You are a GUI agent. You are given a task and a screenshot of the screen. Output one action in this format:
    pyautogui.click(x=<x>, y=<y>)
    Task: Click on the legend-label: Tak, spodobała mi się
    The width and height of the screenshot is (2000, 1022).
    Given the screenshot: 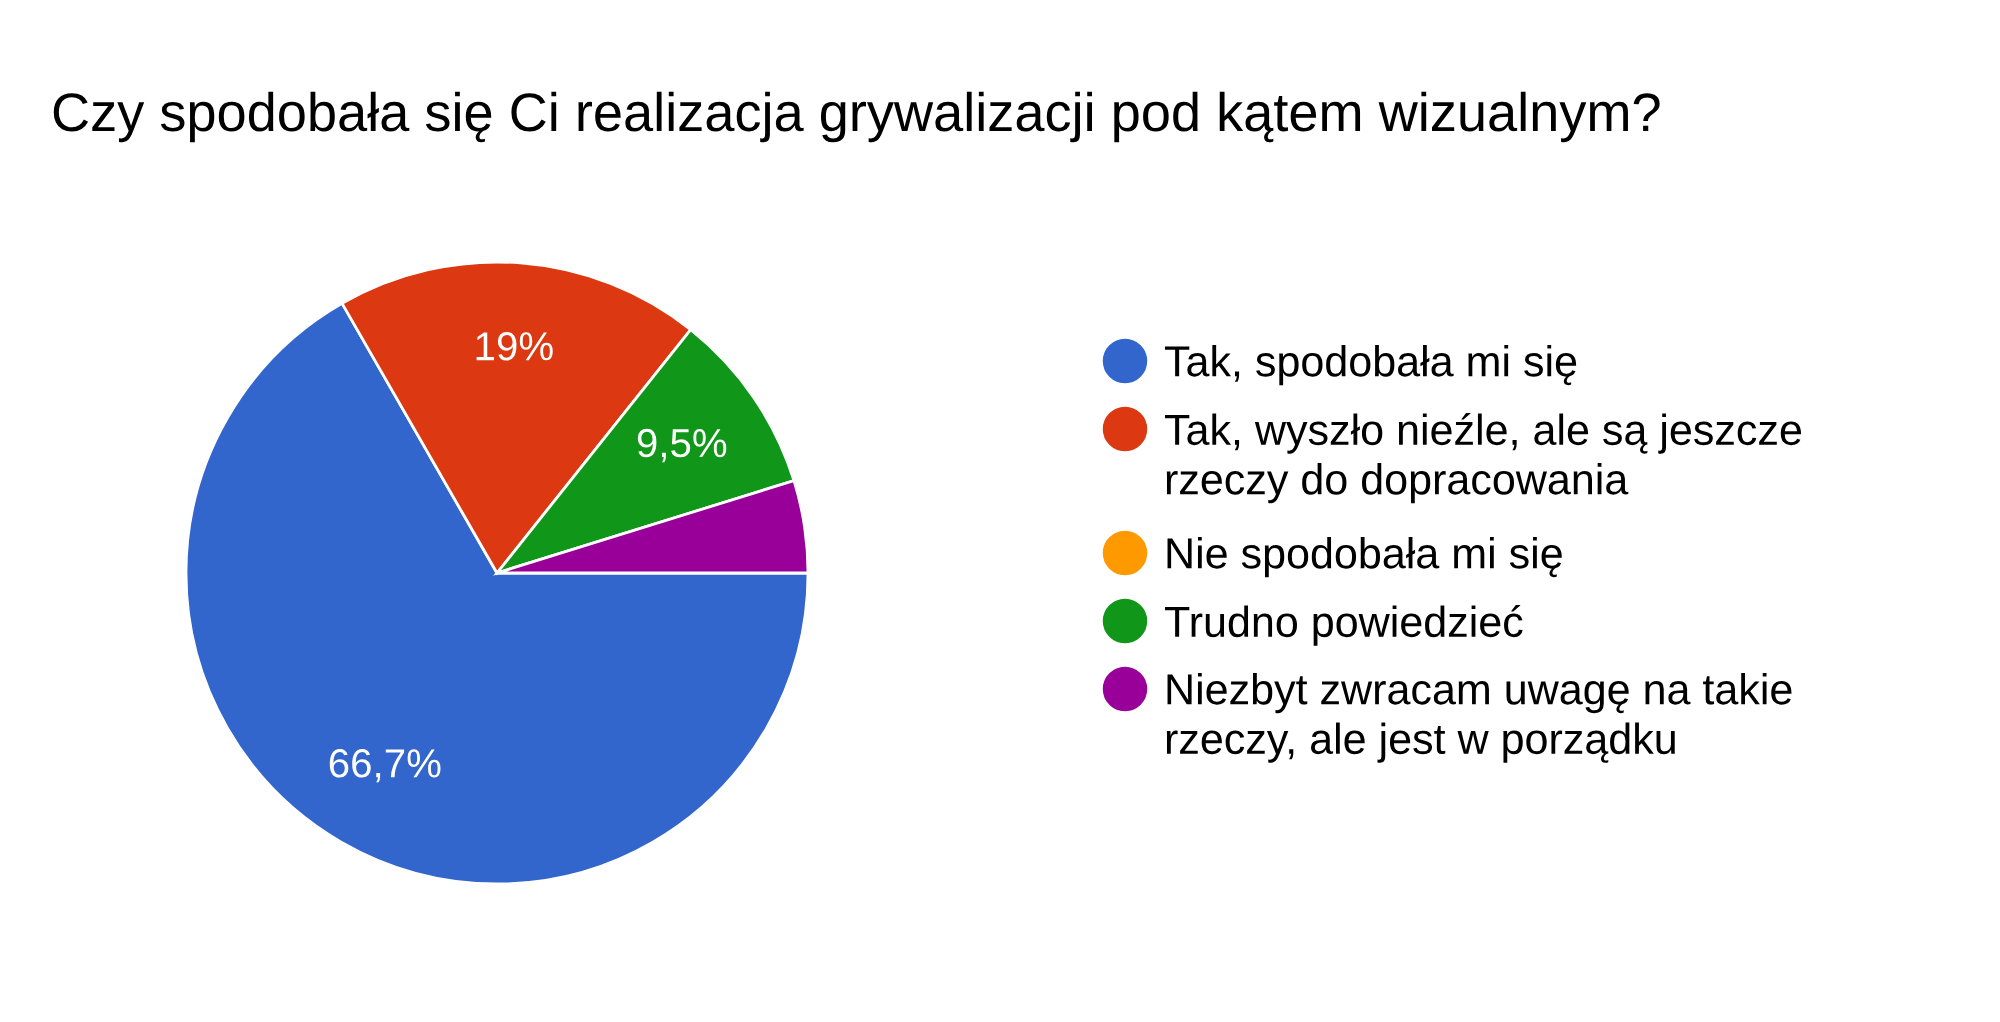 What is the action you would take?
    pyautogui.click(x=1370, y=365)
    